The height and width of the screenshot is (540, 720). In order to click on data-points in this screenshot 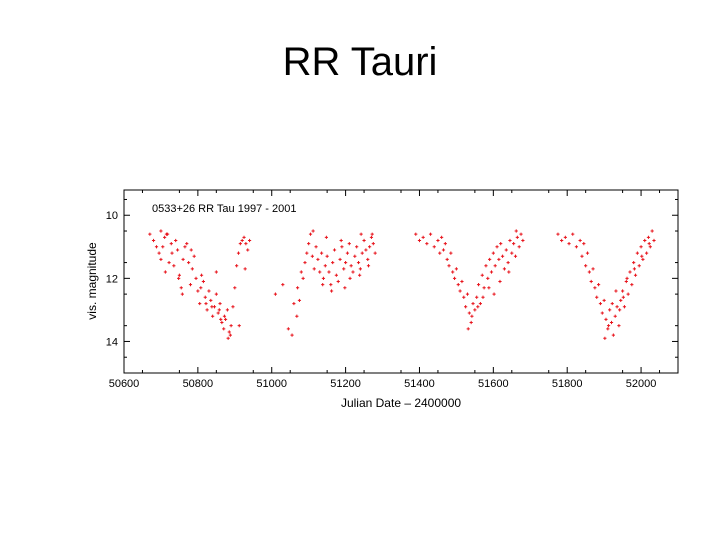, I will do `click(402, 284)`.